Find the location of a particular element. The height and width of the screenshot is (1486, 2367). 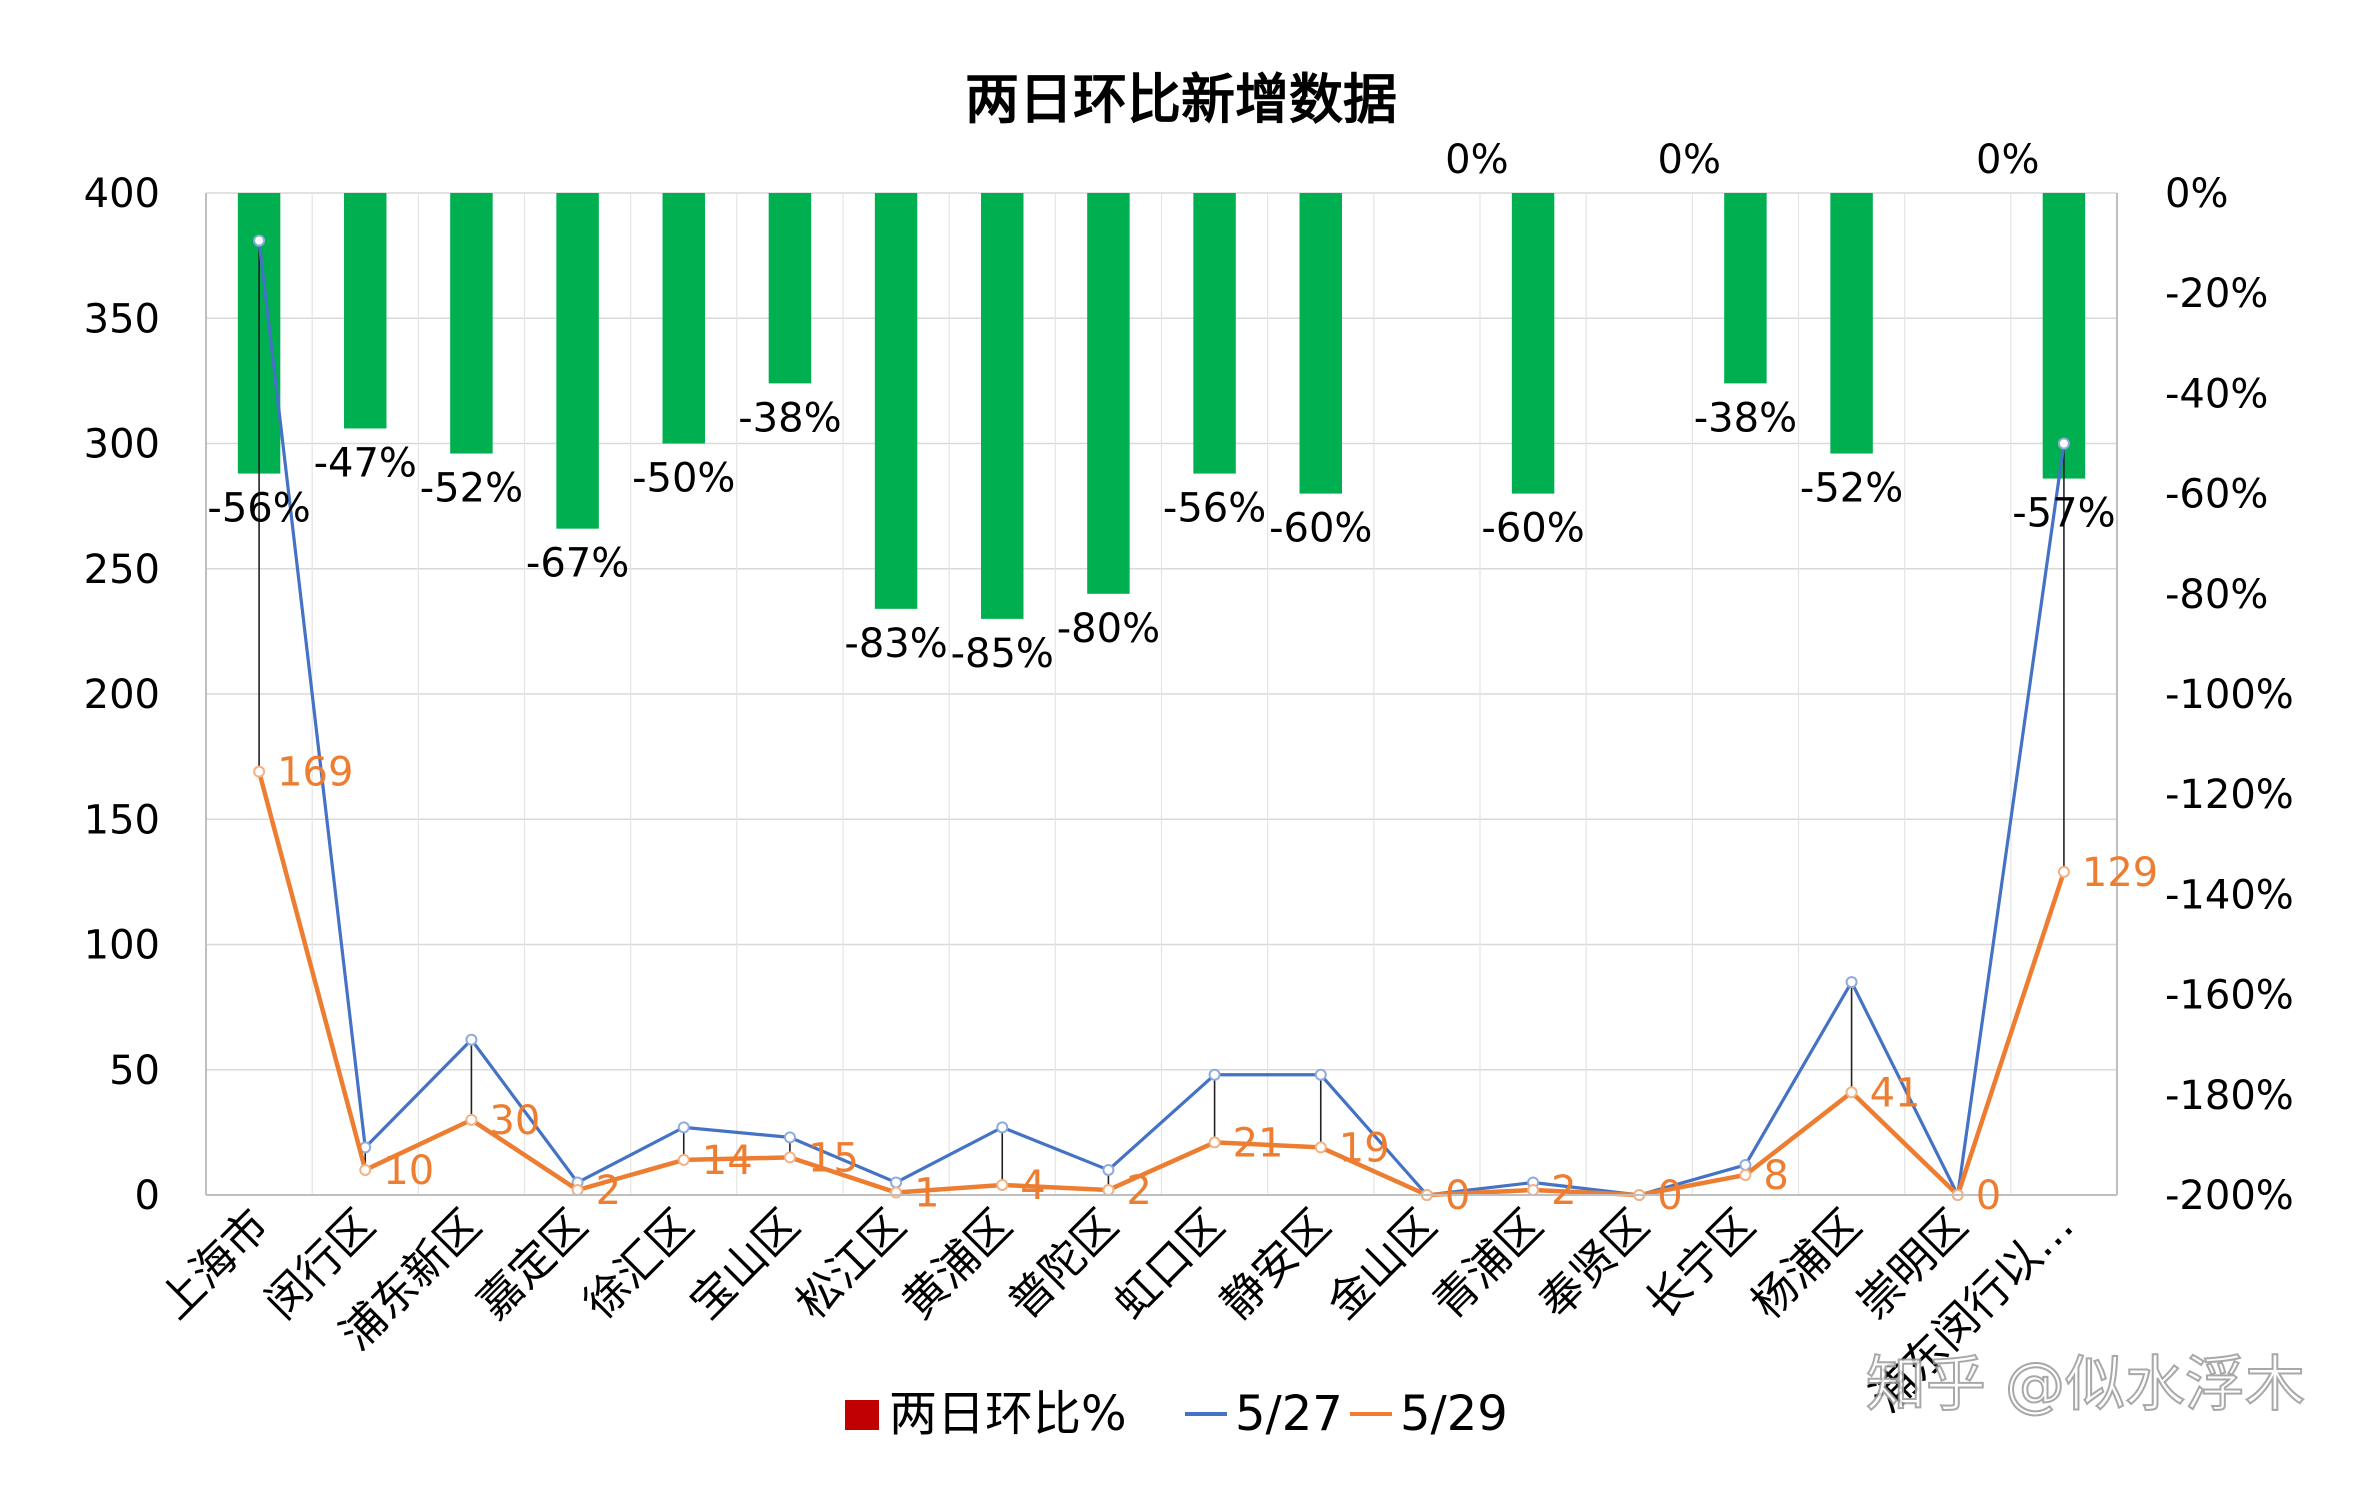

right-tick-label: -80% is located at coordinates (2216, 595).